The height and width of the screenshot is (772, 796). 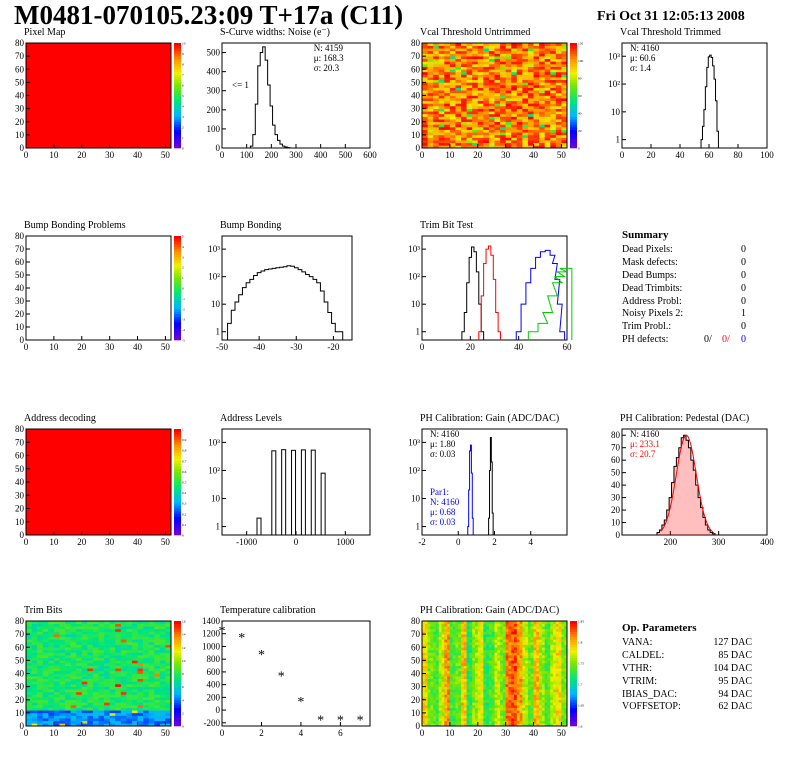 What do you see at coordinates (534, 155) in the screenshot?
I see `x-tick-label: 40` at bounding box center [534, 155].